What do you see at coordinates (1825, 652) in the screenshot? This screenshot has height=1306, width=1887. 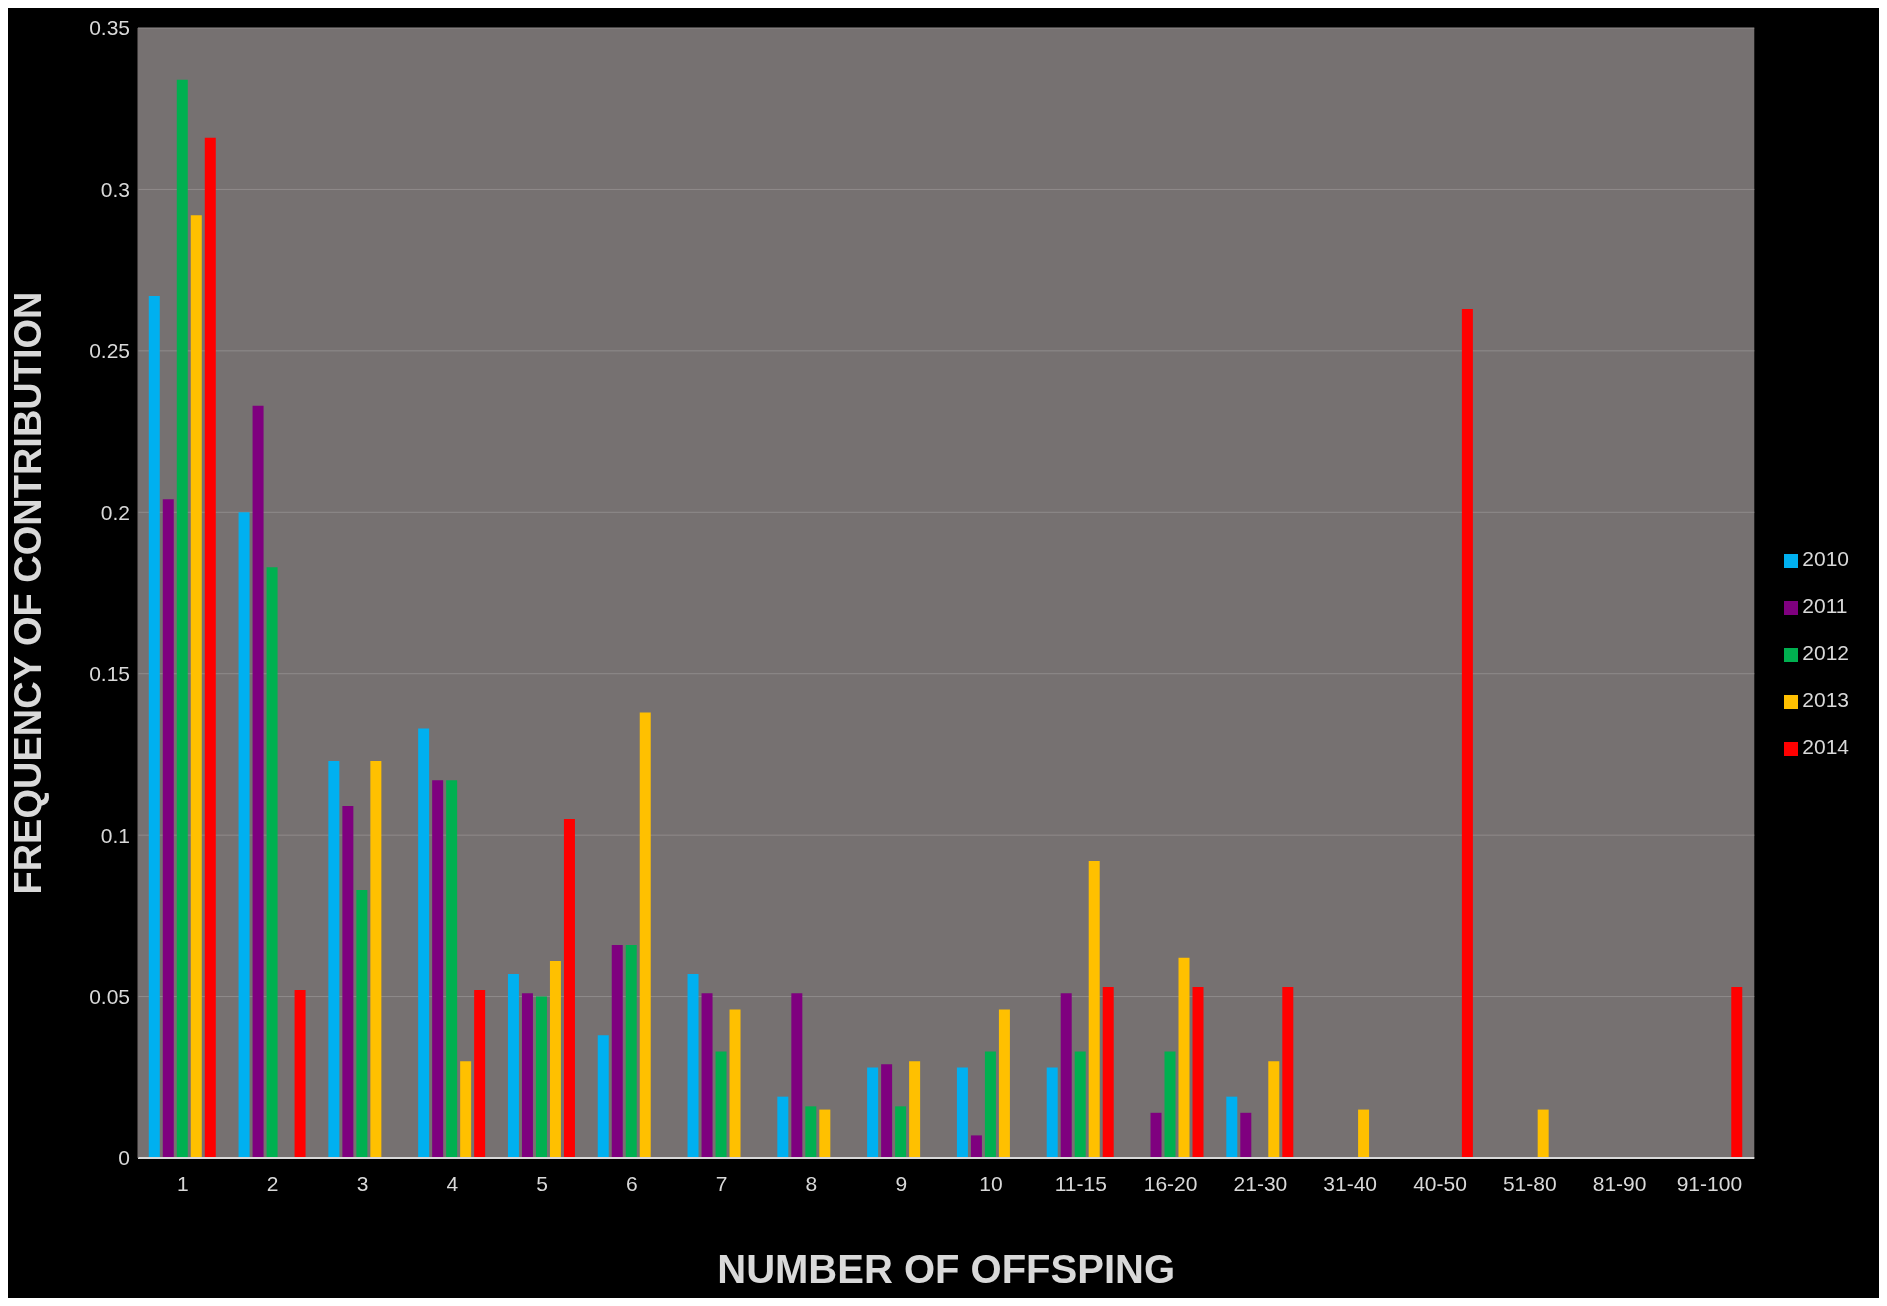 I see `legend-label: 2012` at bounding box center [1825, 652].